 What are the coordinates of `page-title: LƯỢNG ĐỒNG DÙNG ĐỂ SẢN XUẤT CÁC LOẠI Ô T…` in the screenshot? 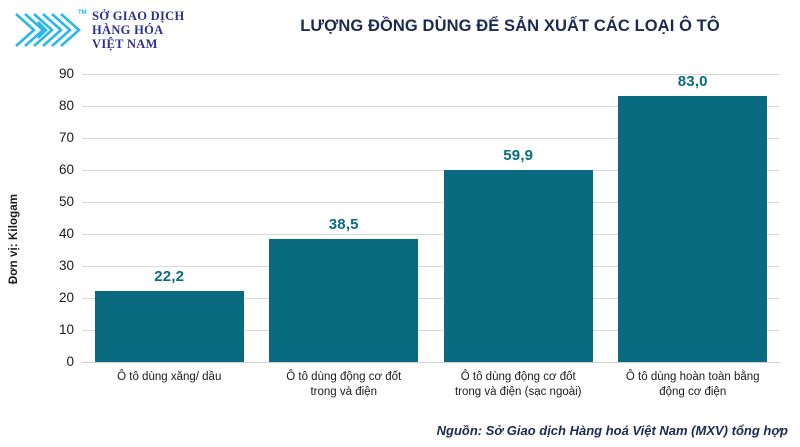 It's located at (510, 26).